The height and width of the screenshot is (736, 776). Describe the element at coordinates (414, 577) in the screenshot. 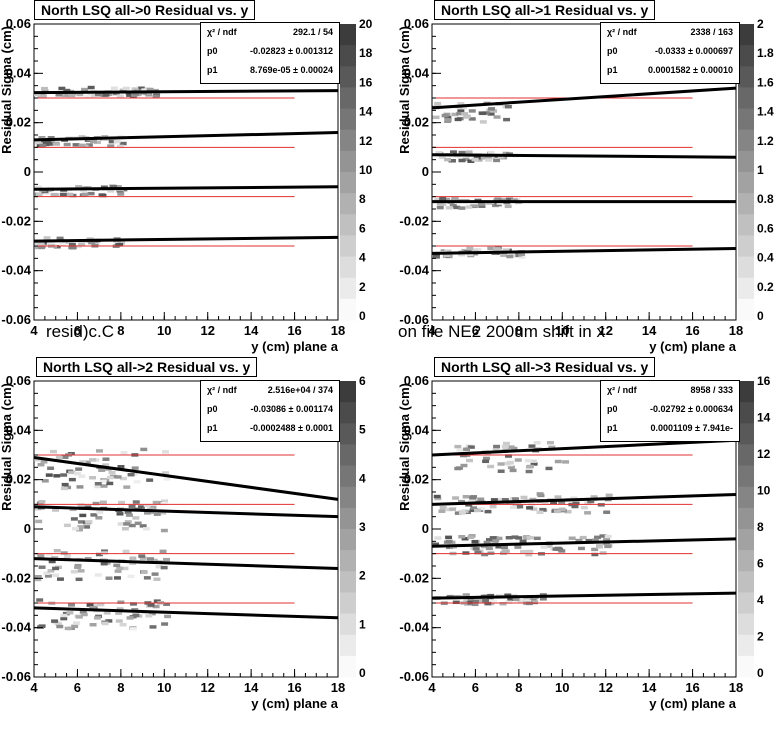

I see `y-tick-label: -0.02` at that location.